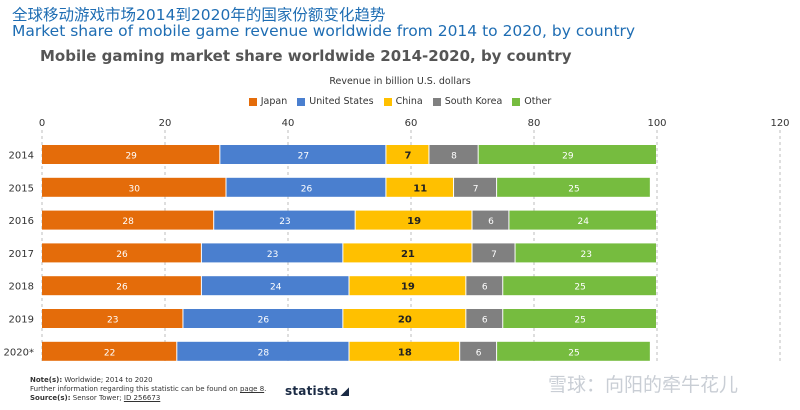 The width and height of the screenshot is (800, 410). I want to click on xueqiu-watermark: 雪球：向阳的牵牛花儿, so click(643, 385).